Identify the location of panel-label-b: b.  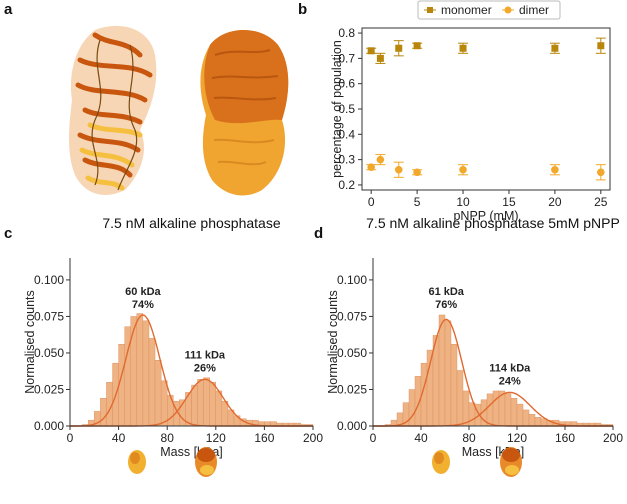
(302, 9).